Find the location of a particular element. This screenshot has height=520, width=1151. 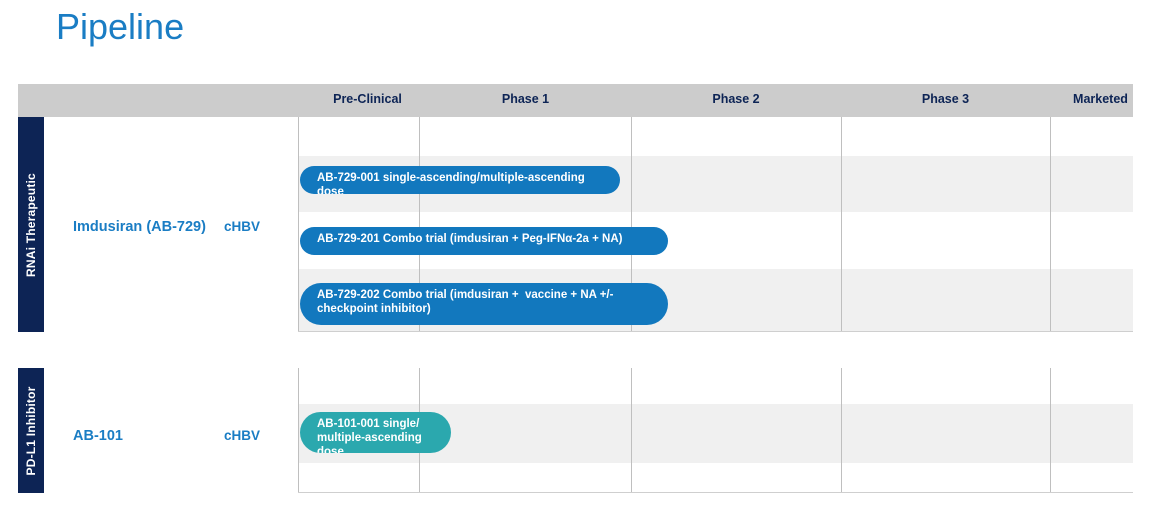

platform-label-rnai-therapeutic: RNAi Therapeutic is located at coordinates (31, 224).